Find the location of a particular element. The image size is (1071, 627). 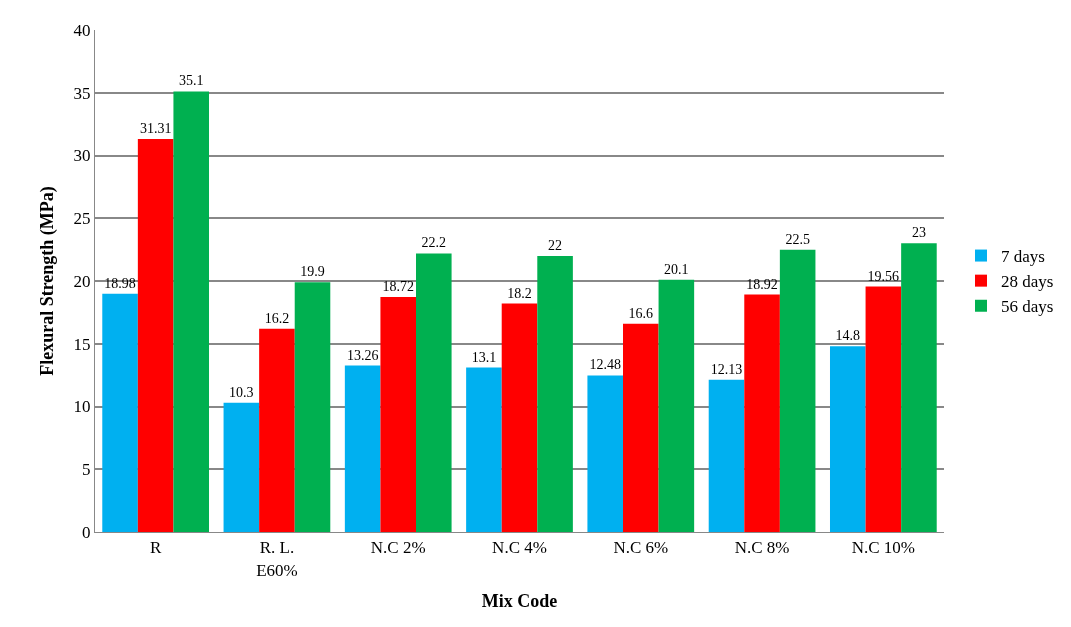

x-tick-label: N.C 10% is located at coordinates (883, 548).